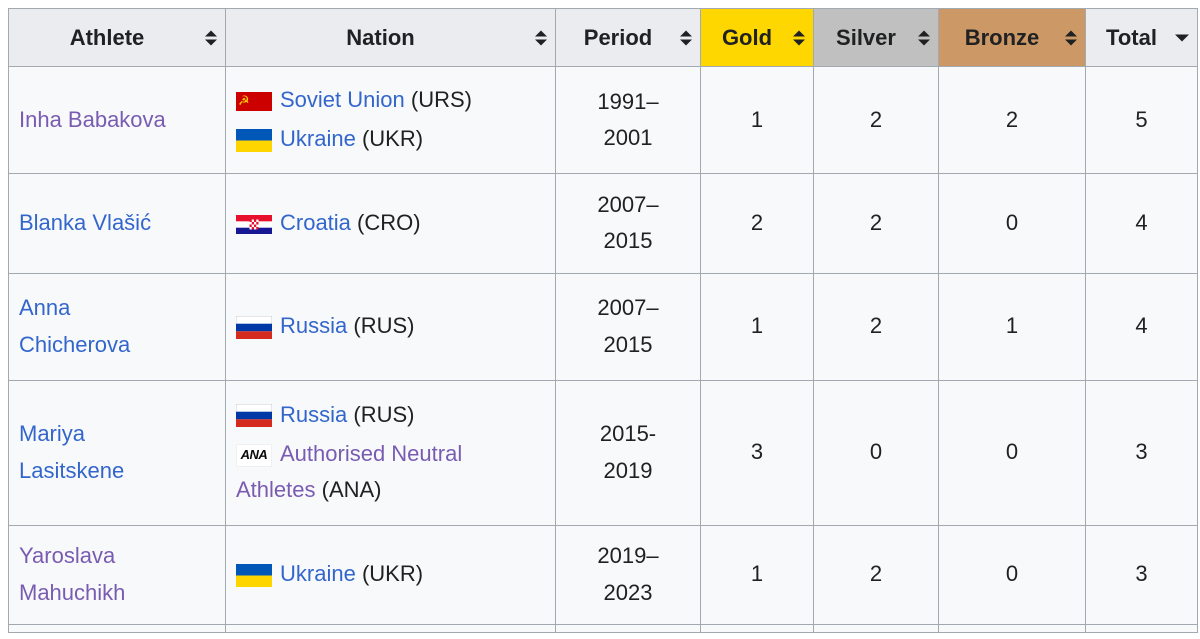 Image resolution: width=1200 pixels, height=639 pixels. Describe the element at coordinates (628, 452) in the screenshot. I see `period-cell: 2015- 2019` at that location.